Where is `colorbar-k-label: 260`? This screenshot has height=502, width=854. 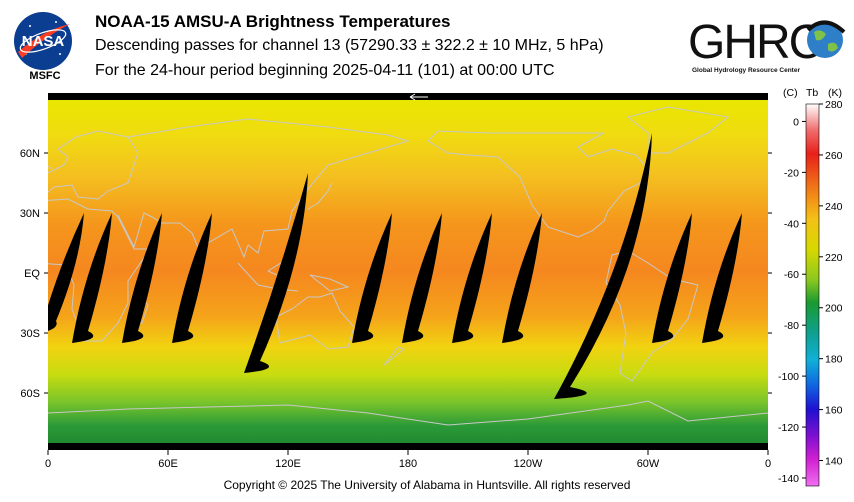
colorbar-k-label: 260 is located at coordinates (834, 156).